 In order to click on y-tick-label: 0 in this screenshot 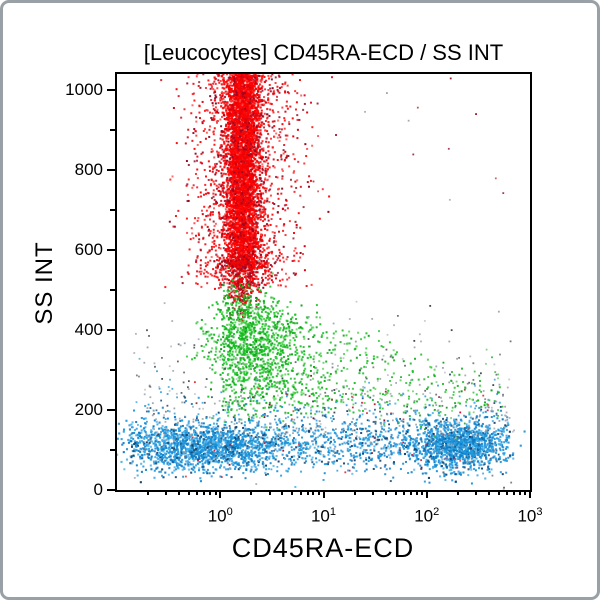, I will do `click(98, 489)`.